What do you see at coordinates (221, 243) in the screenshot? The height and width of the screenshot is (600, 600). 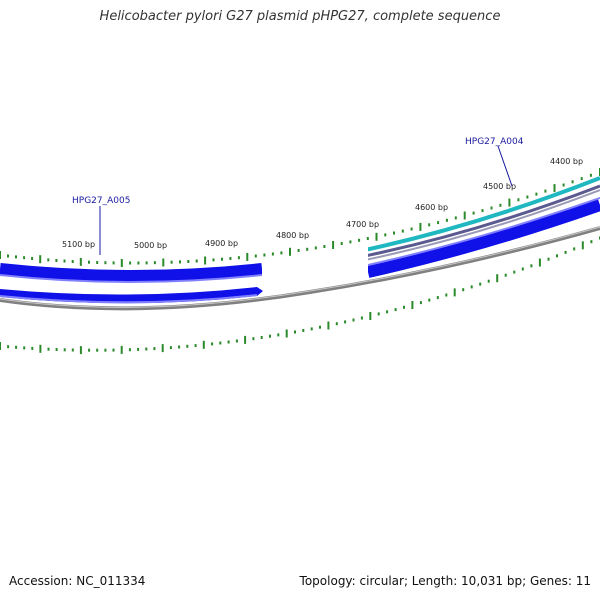 I see `tick-label-4900: 4900 bp` at bounding box center [221, 243].